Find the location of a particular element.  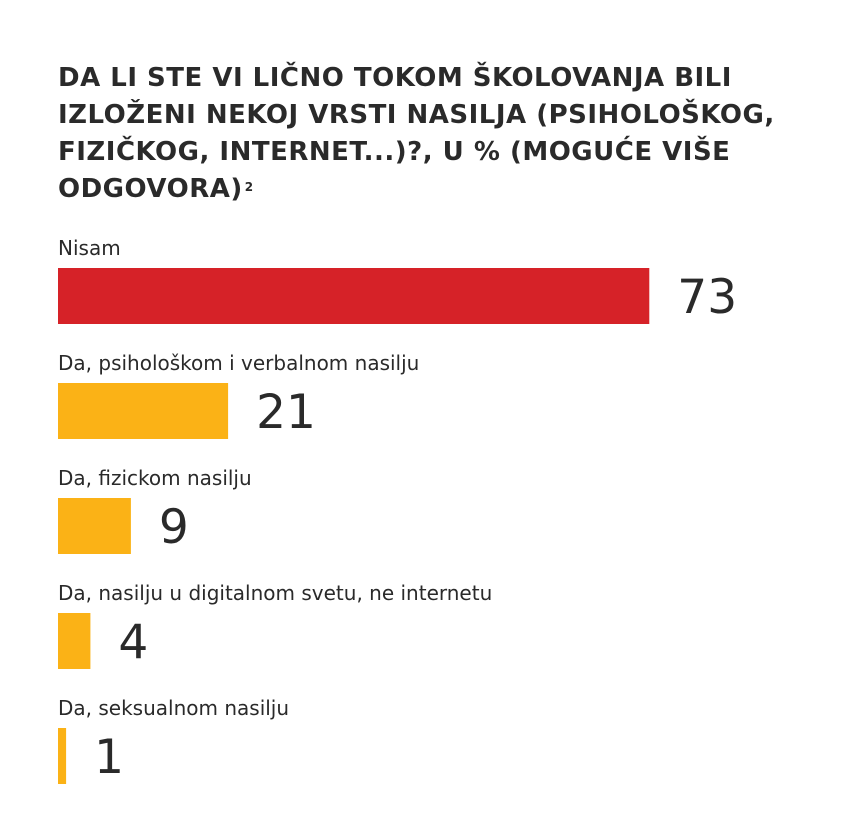

category-label: Nisam is located at coordinates (89, 248).